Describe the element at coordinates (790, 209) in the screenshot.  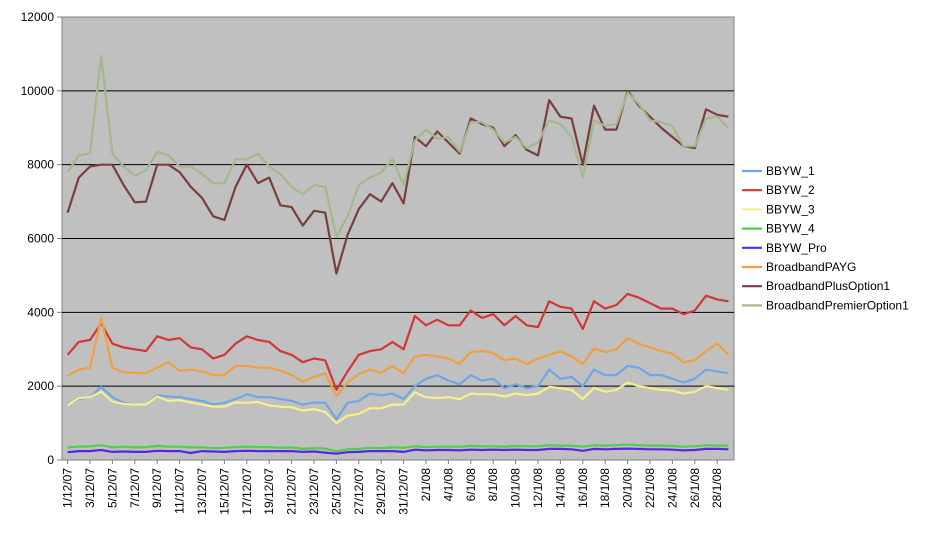
I see `legend-label: BBYW_3` at that location.